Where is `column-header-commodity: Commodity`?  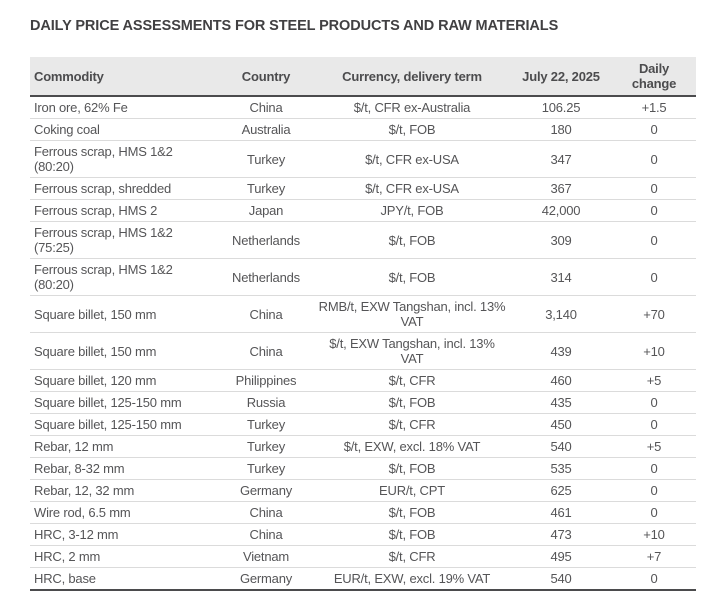
column-header-commodity: Commodity is located at coordinates (124, 77).